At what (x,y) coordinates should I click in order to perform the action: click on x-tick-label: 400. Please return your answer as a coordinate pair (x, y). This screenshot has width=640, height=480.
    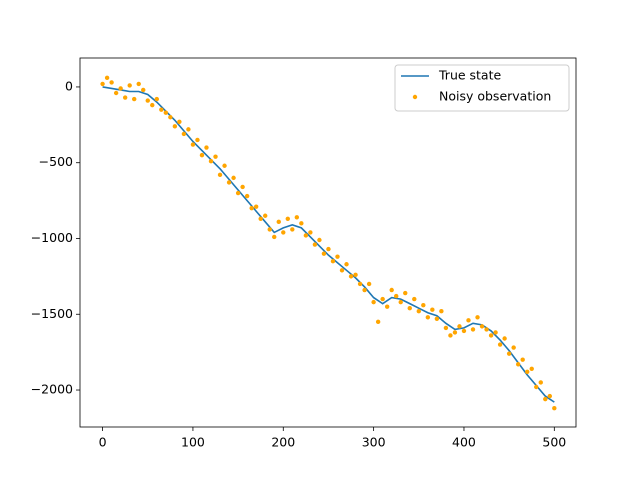
    Looking at the image, I should click on (464, 442).